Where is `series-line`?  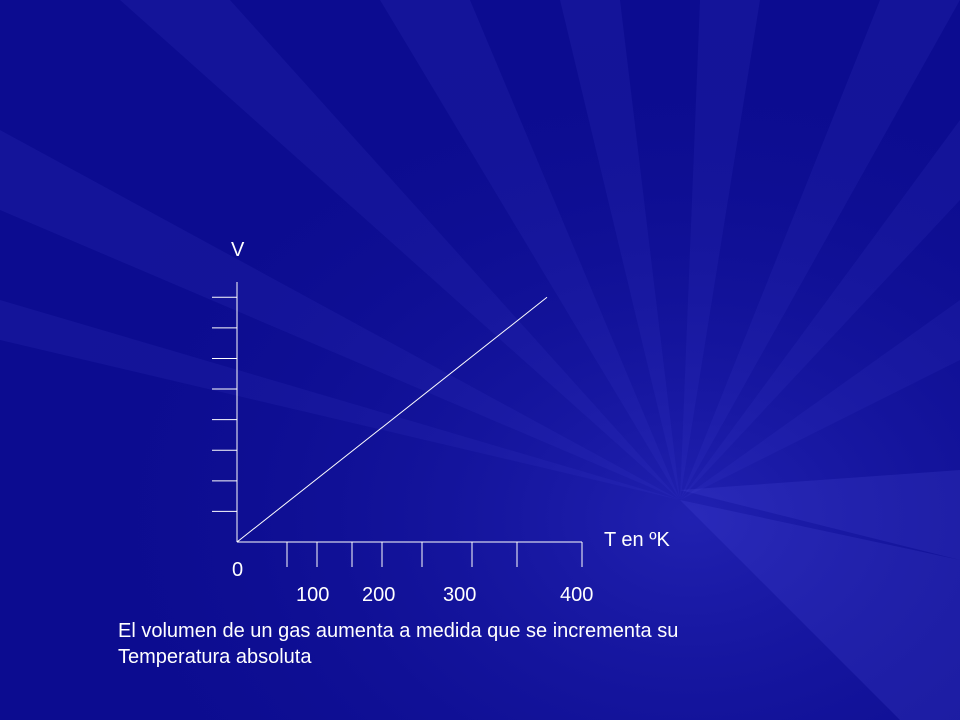 series-line is located at coordinates (392, 419).